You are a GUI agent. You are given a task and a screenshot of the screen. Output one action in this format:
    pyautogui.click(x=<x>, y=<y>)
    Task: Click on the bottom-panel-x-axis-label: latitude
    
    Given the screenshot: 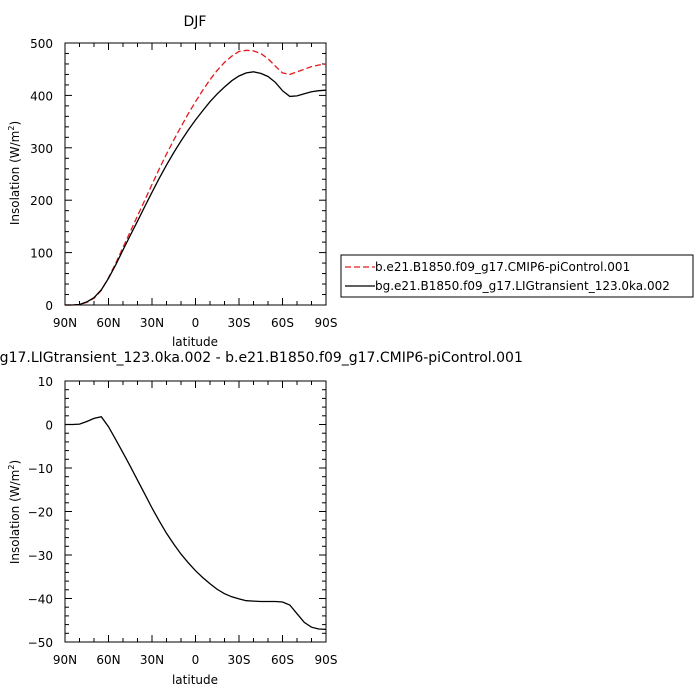 What is the action you would take?
    pyautogui.click(x=195, y=680)
    